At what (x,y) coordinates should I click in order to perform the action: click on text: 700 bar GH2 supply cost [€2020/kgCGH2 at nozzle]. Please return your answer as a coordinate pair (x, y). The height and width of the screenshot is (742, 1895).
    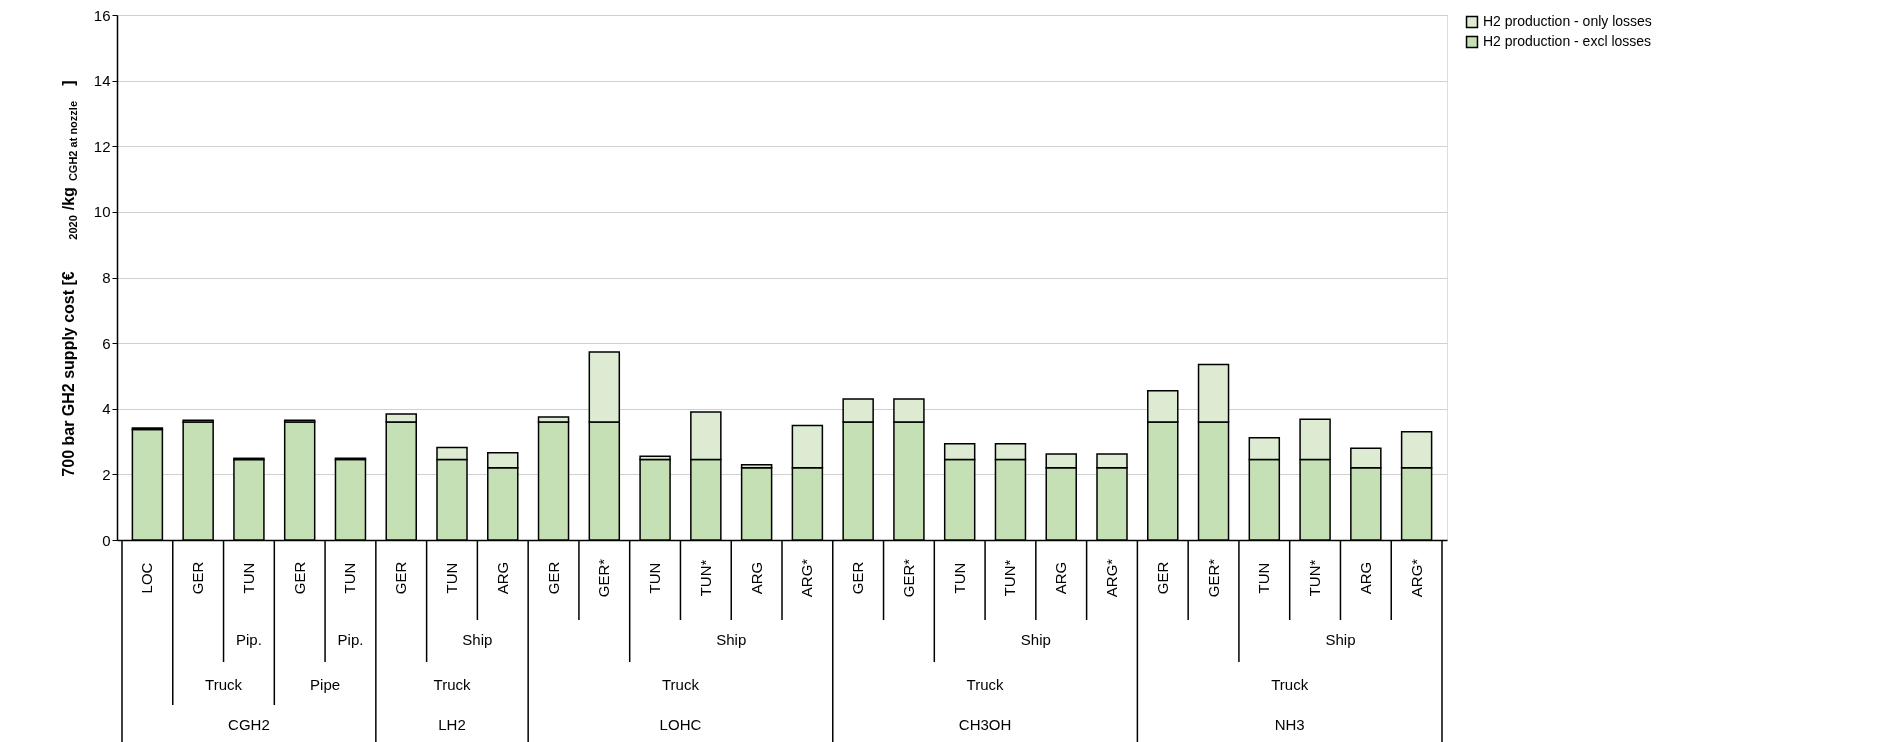
    Looking at the image, I should click on (69, 278).